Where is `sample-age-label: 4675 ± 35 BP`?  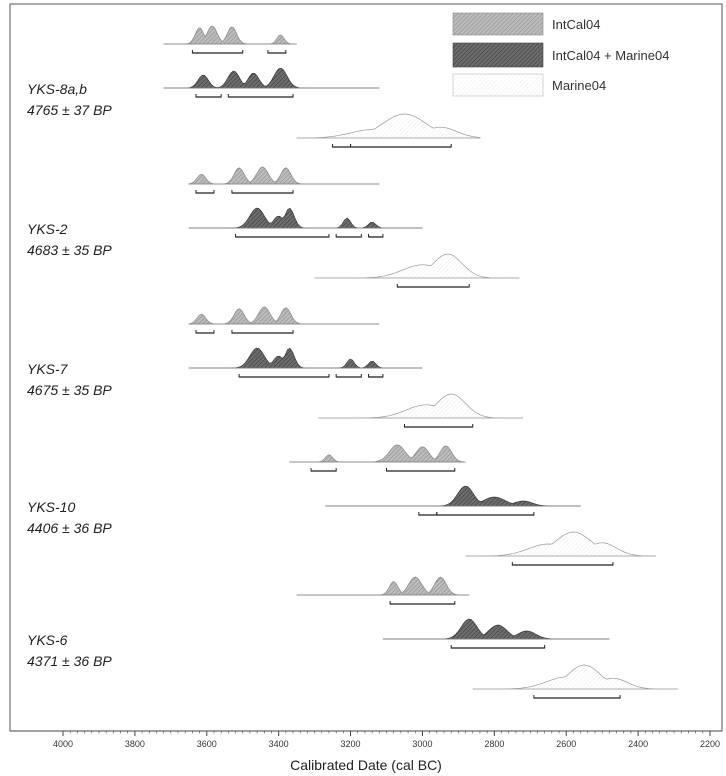 sample-age-label: 4675 ± 35 BP is located at coordinates (69, 390).